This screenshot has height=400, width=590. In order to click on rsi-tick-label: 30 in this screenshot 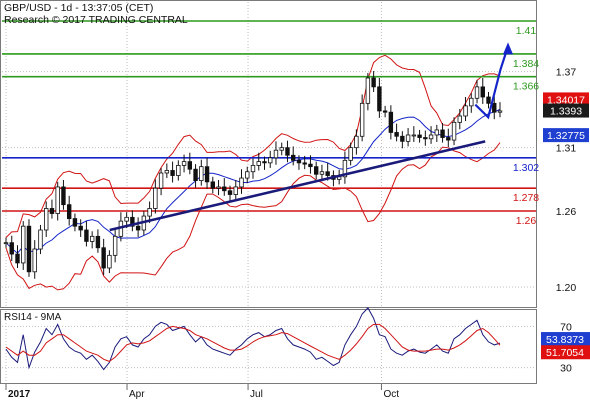, I will do `click(566, 369)`.